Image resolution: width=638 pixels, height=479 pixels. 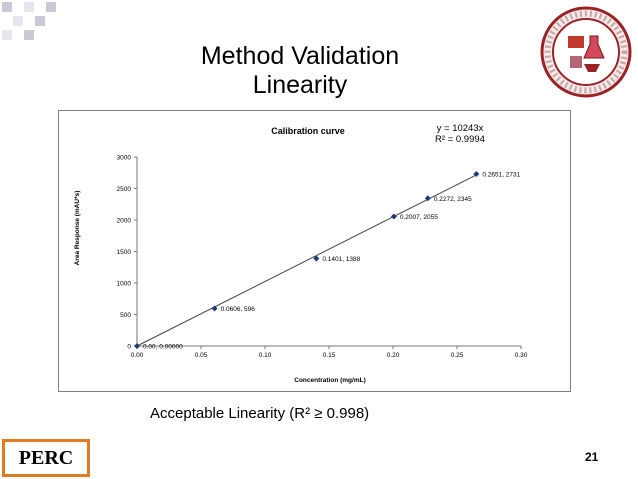 I want to click on perc-logo: PERC, so click(x=46, y=458).